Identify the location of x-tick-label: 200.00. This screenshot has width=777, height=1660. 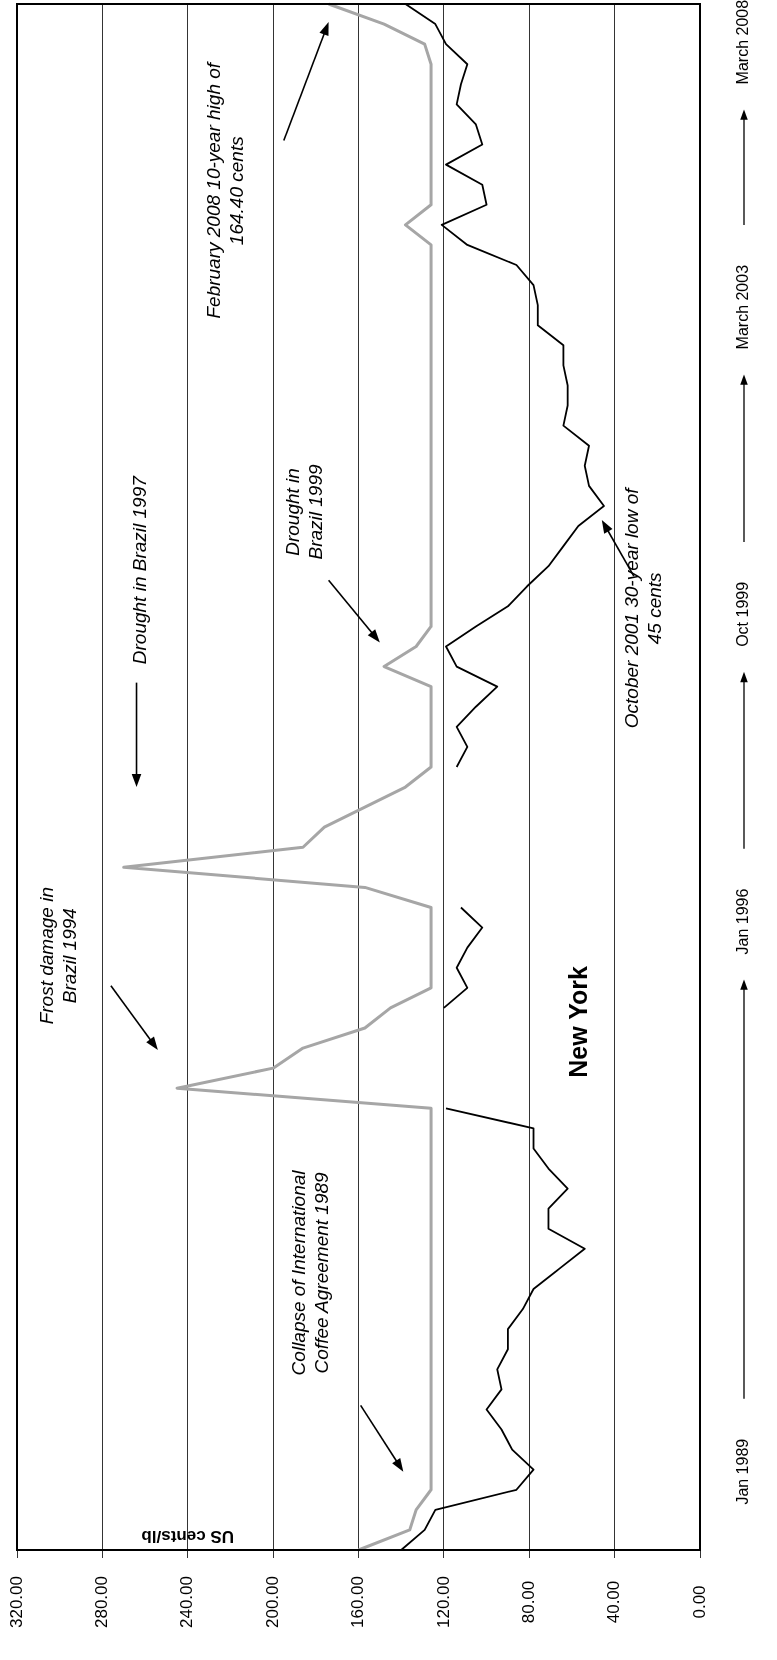
(272, 1602).